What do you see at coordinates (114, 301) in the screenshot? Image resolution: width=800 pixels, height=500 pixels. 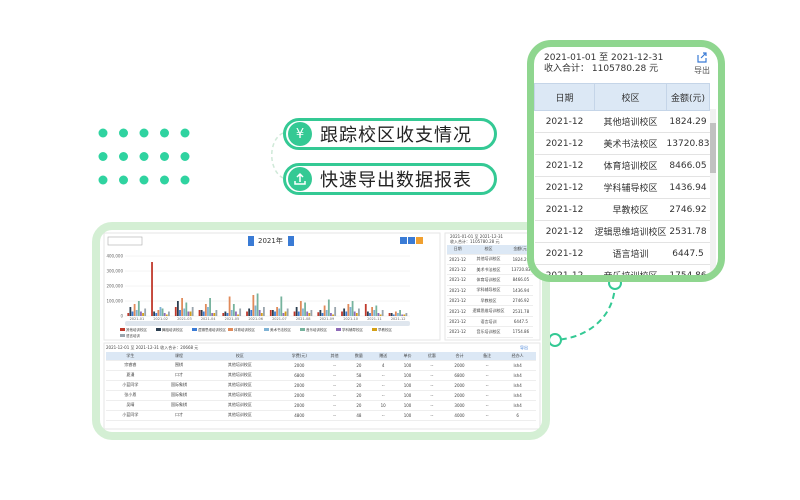 I see `y-tick-label: 100,000` at bounding box center [114, 301].